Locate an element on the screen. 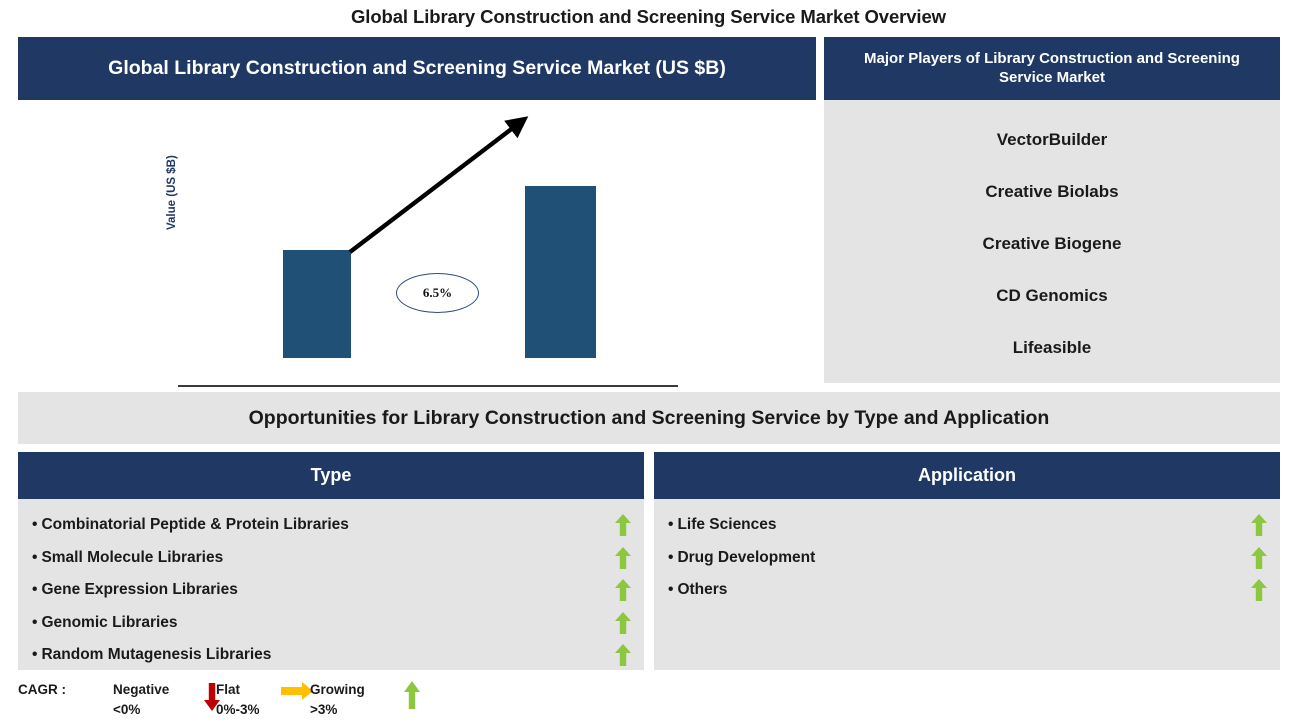 The width and height of the screenshot is (1297, 725). y-axis-label: Value (US $B) is located at coordinates (172, 192).